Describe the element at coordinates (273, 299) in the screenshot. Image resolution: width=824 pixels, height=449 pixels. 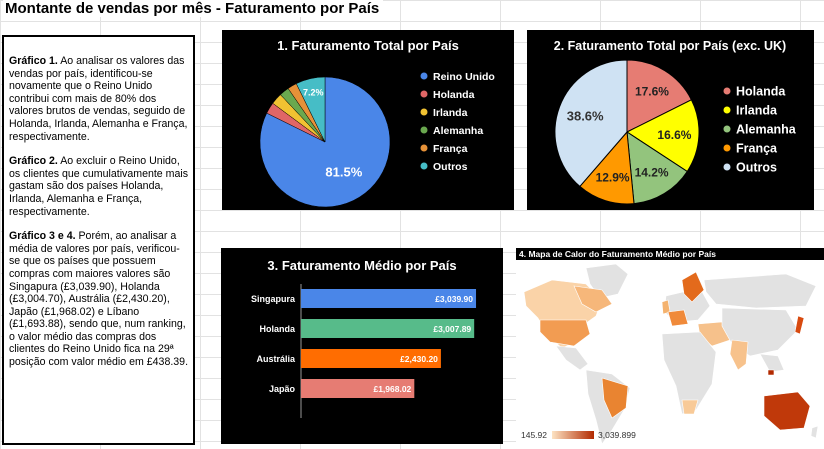
I see `category-label: Singapura` at that location.